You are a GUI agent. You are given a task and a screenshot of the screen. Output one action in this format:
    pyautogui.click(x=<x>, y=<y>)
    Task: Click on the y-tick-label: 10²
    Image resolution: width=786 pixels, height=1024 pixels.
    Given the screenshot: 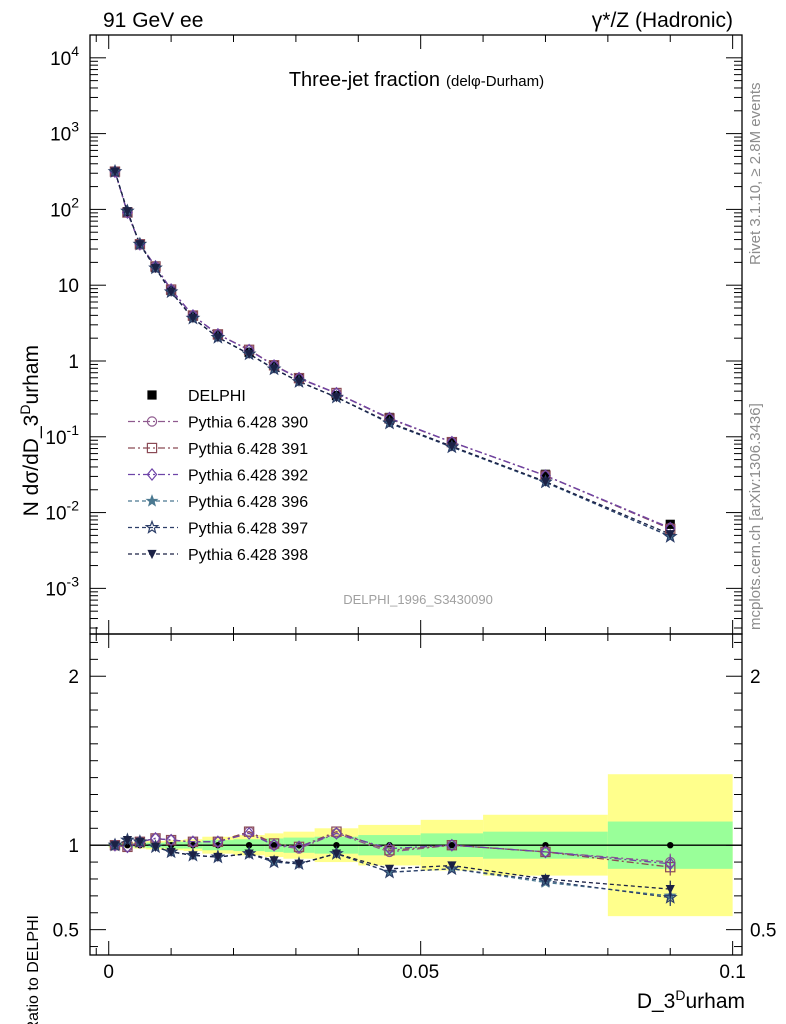 What is the action you would take?
    pyautogui.click(x=64, y=207)
    